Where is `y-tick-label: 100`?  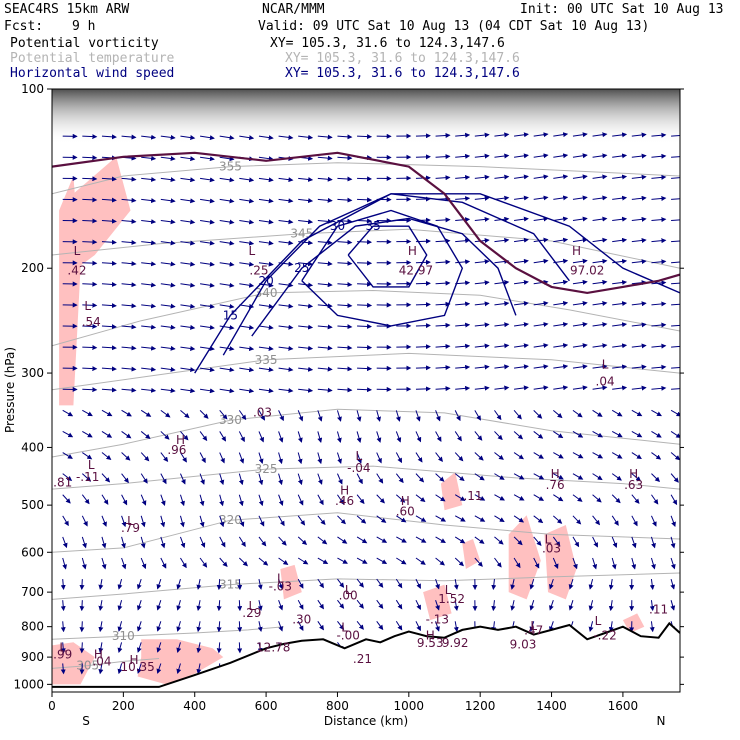
y-tick-label: 100 is located at coordinates (32, 89).